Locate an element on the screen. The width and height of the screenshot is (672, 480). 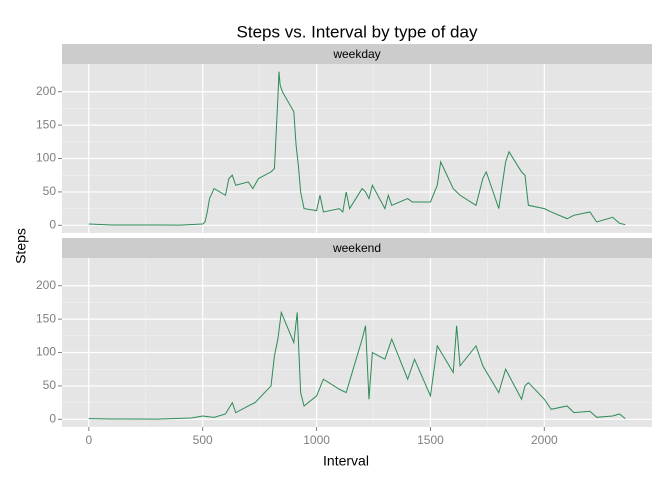
x-axis-label: Interval is located at coordinates (346, 461).